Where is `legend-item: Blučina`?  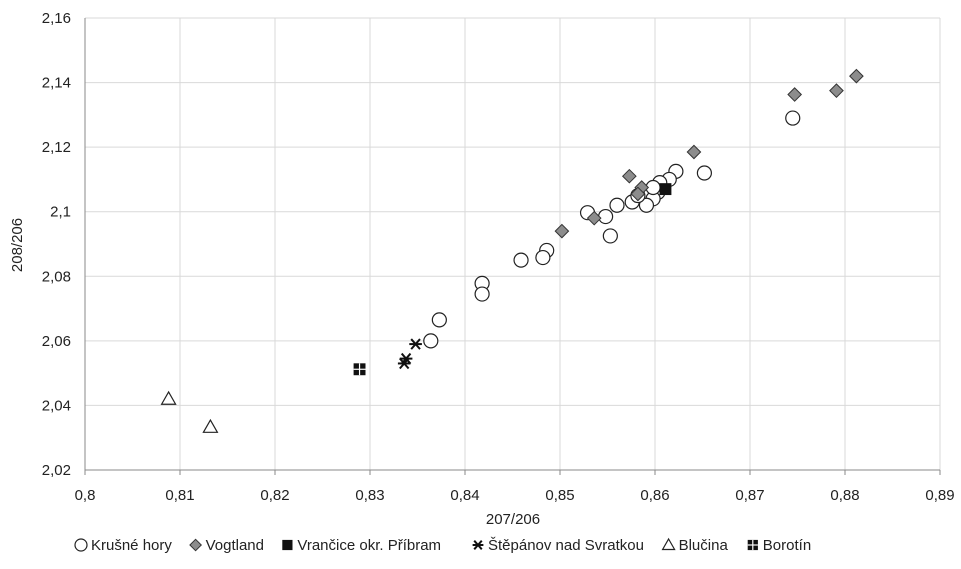
legend-item: Blučina is located at coordinates (695, 545).